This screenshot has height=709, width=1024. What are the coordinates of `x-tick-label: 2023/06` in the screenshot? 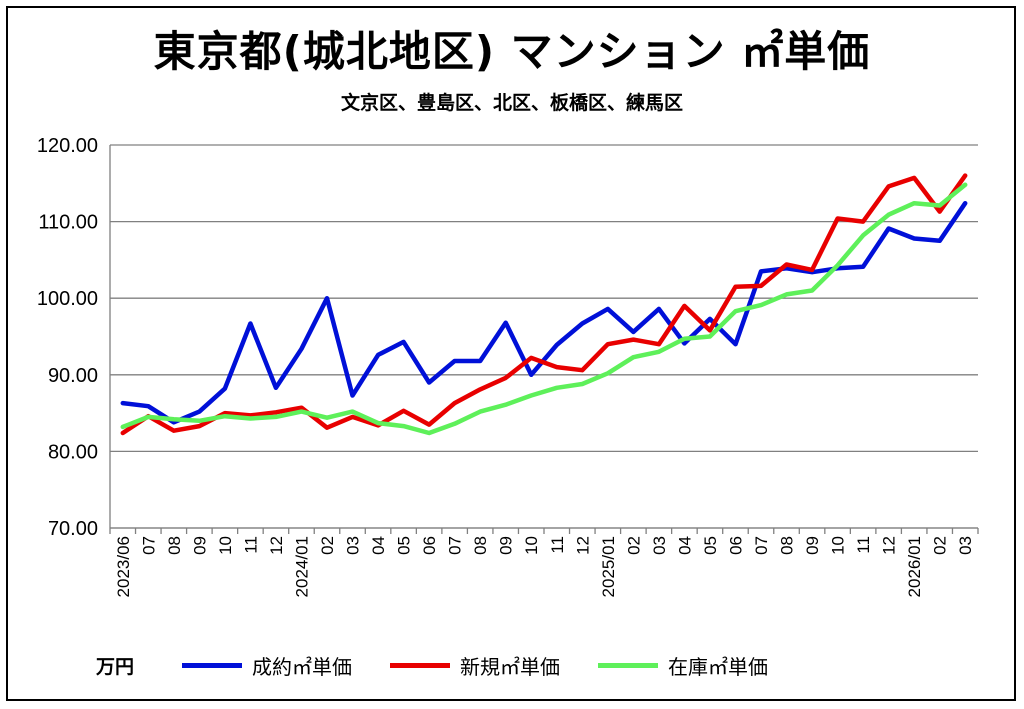 It's located at (123, 566).